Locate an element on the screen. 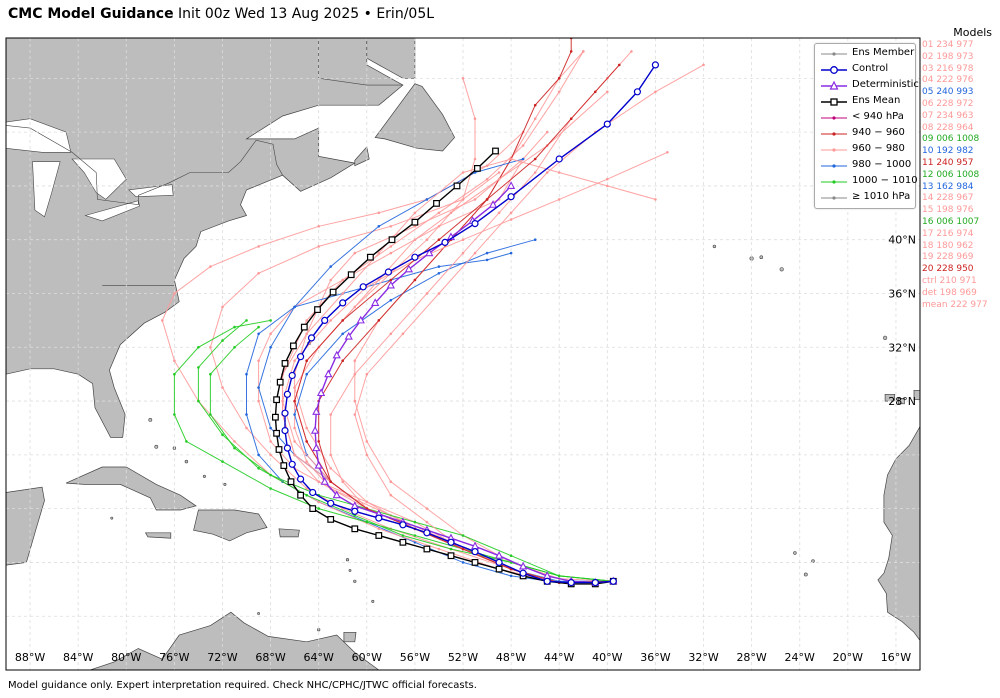  legend-label: 980 − 1000 is located at coordinates (882, 164).